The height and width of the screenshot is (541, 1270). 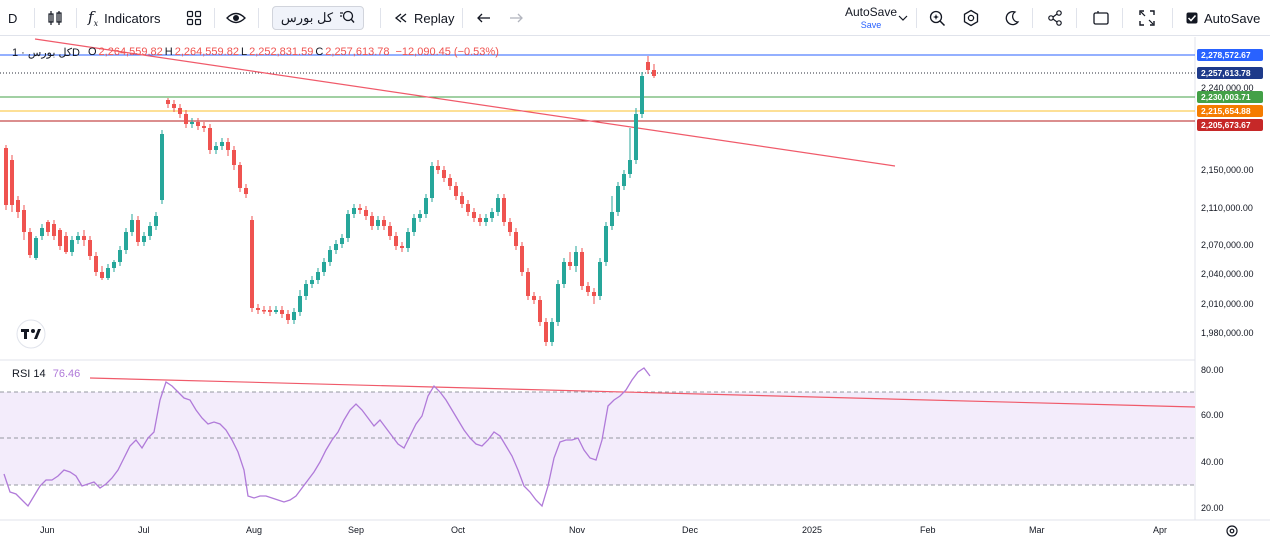 What do you see at coordinates (903, 18) in the screenshot?
I see `autosave-dropdown` at bounding box center [903, 18].